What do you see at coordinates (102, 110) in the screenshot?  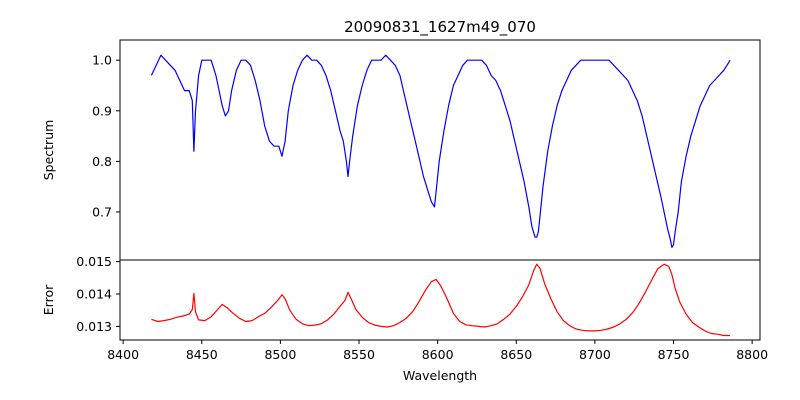 I see `spectrum-y-tick-label: 0.9` at bounding box center [102, 110].